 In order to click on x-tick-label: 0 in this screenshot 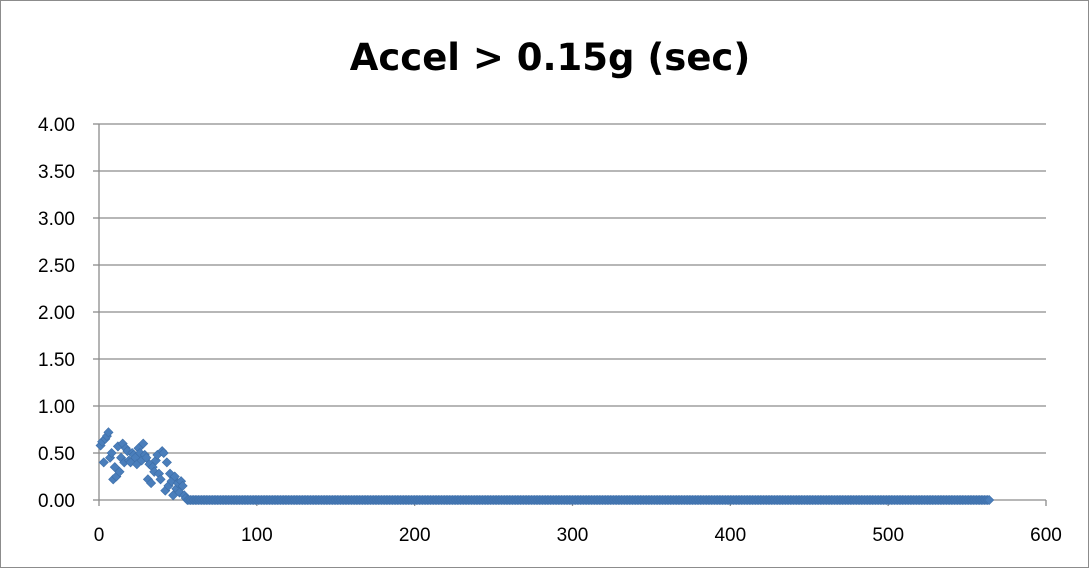, I will do `click(99, 535)`.